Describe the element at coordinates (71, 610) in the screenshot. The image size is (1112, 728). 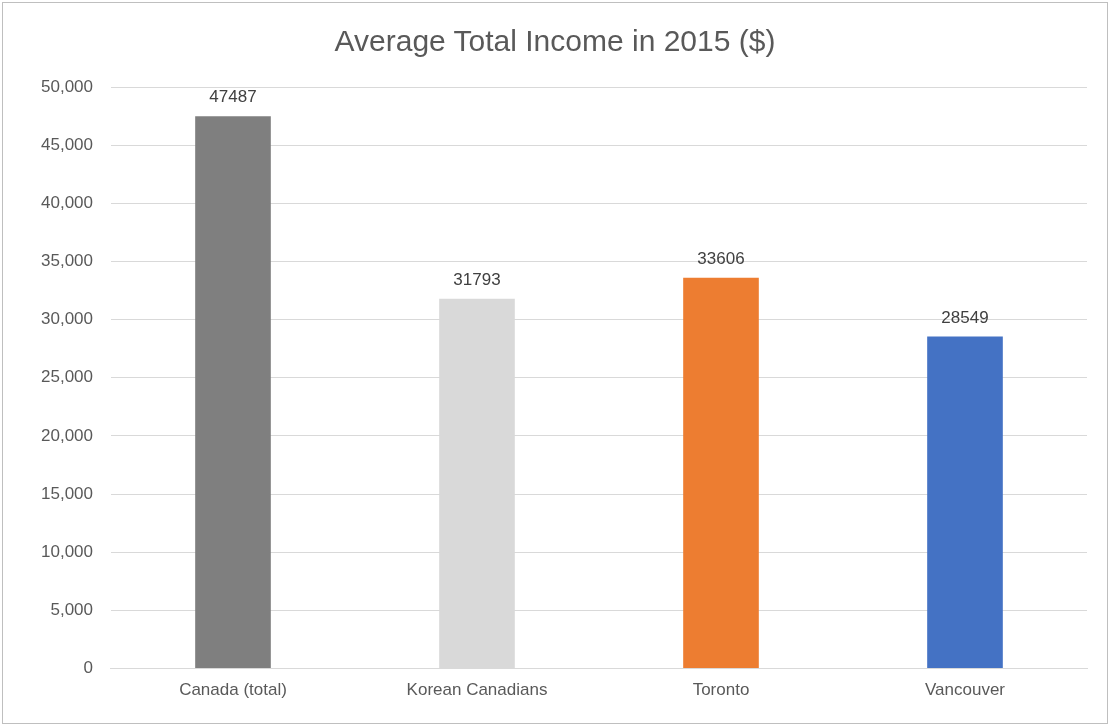
I see `y-tick-label: 5,000` at that location.